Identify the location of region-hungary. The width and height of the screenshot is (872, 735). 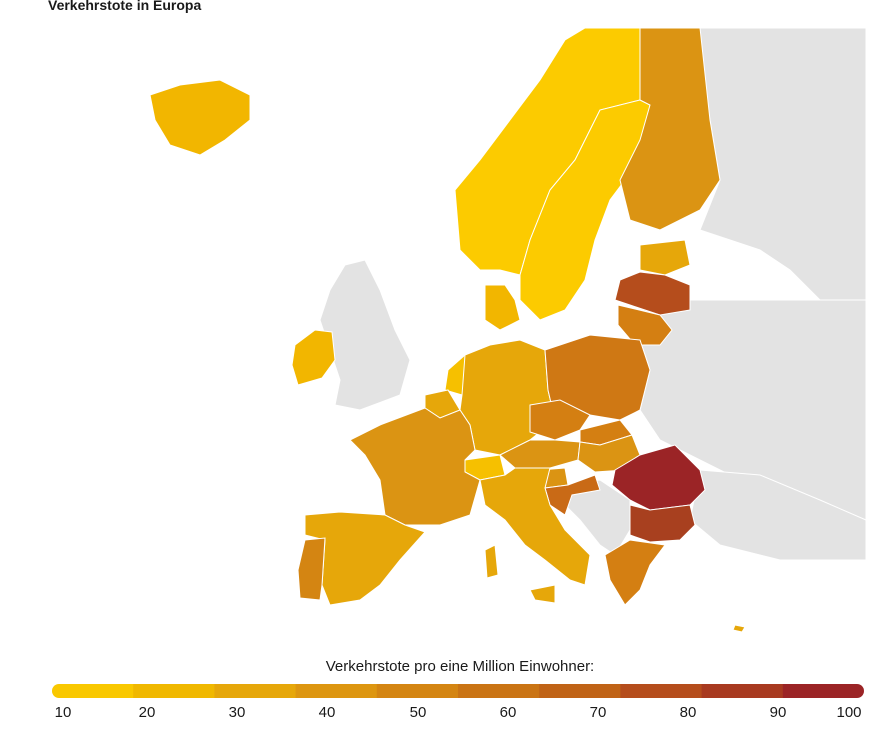
(609, 453).